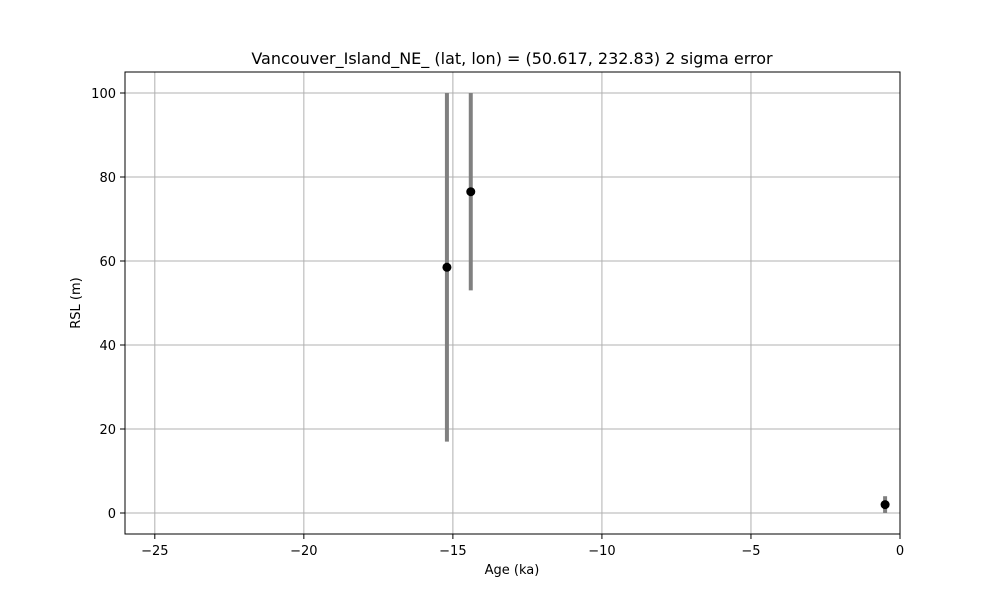 This screenshot has height=600, width=1000. I want to click on x-tick-label: −25, so click(154, 551).